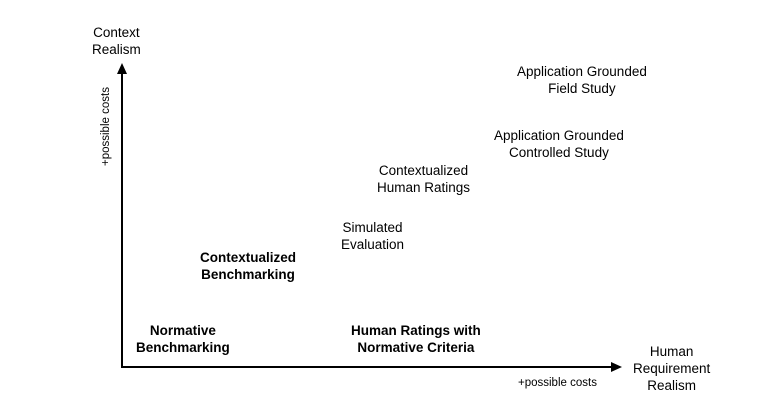 This screenshot has height=416, width=781. What do you see at coordinates (416, 339) in the screenshot?
I see `node-human-ratings-normative: Human Ratings with Normative Criteria` at bounding box center [416, 339].